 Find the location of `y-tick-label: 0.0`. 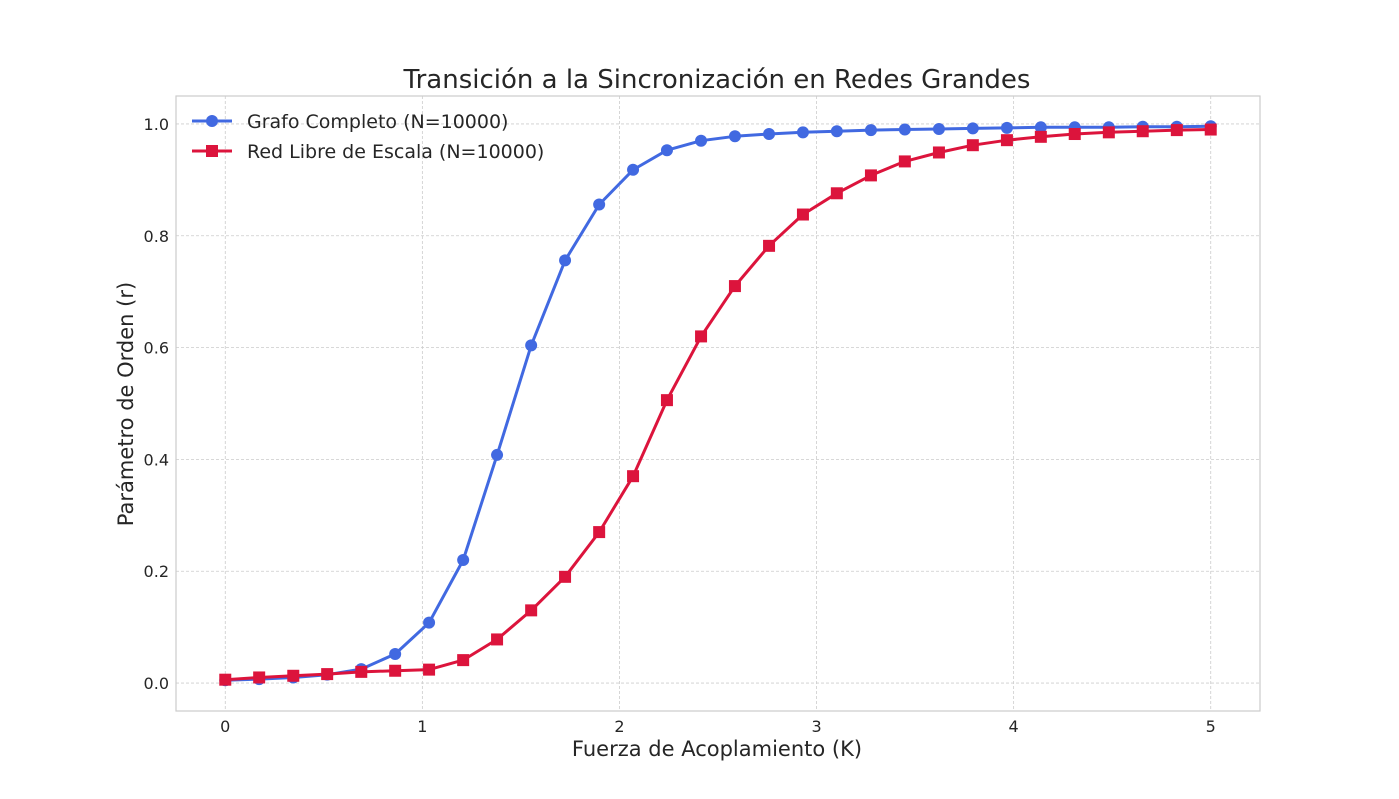

y-tick-label: 0.0 is located at coordinates (156, 683).